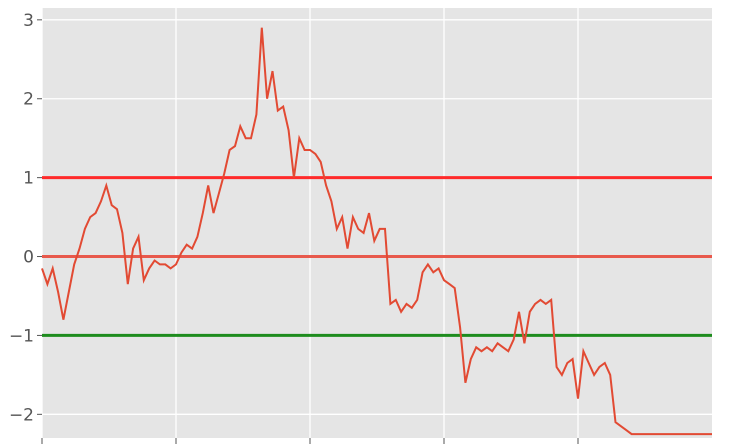 The image size is (746, 446). Describe the element at coordinates (28, 179) in the screenshot. I see `y-tick-label: 1` at that location.